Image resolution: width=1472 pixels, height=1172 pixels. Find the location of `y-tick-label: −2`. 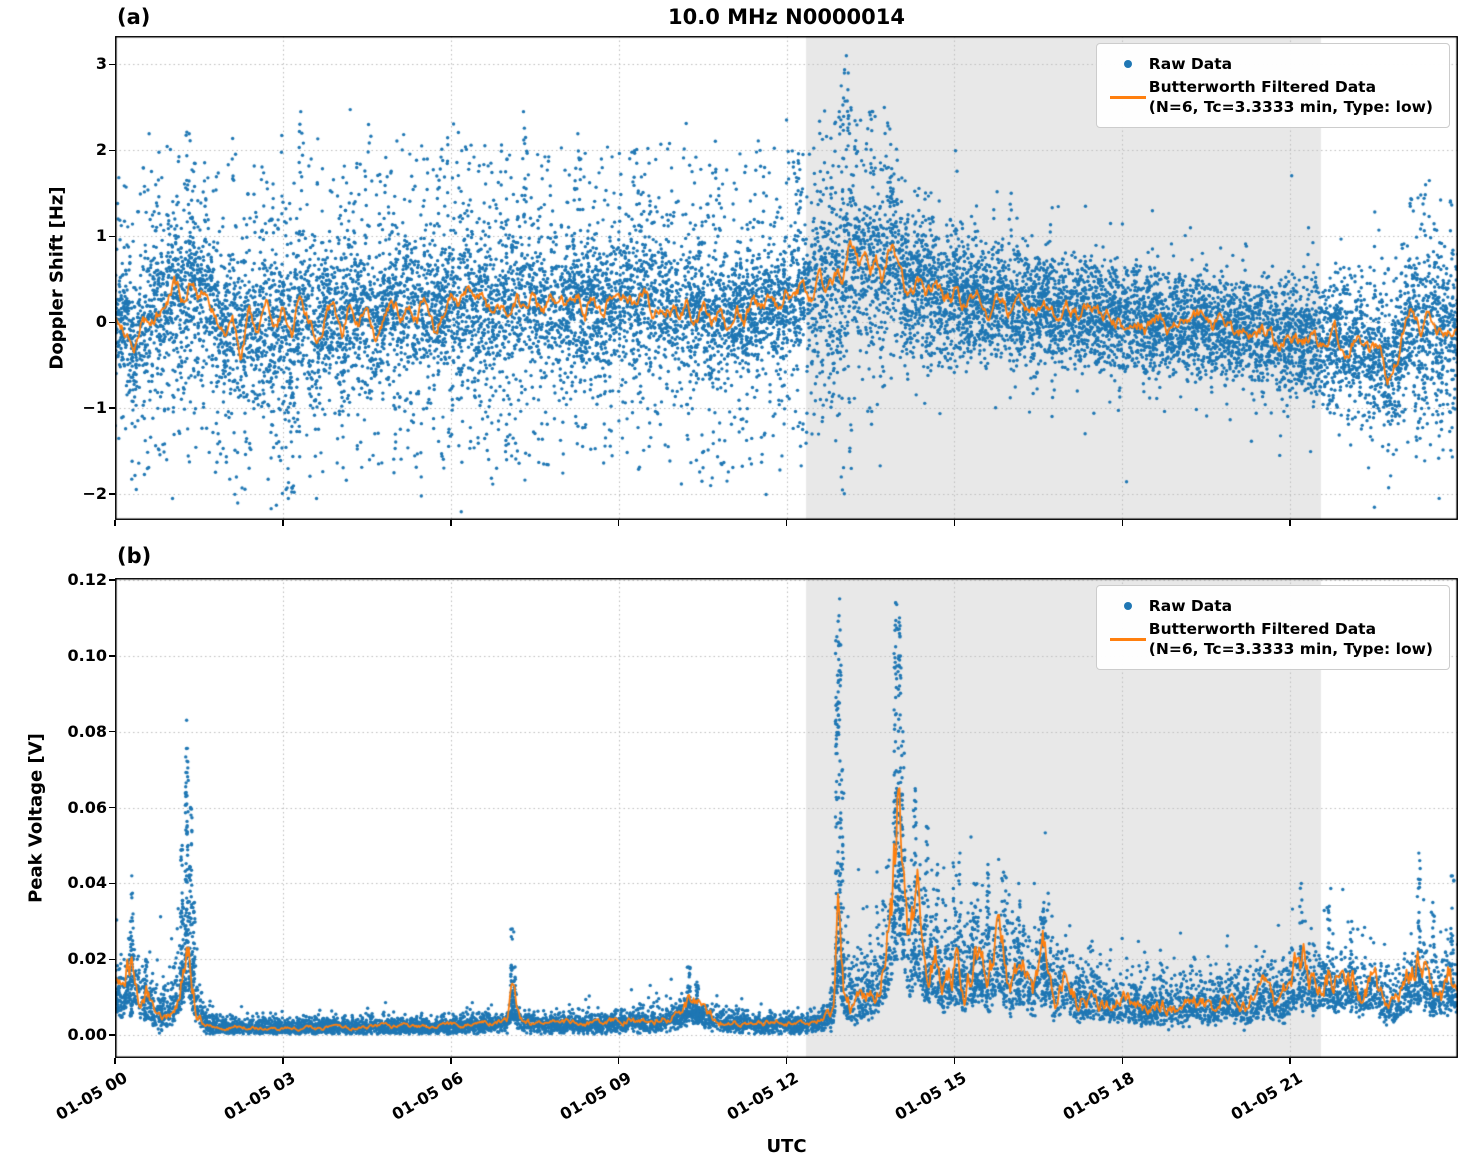

y-tick-label: −2 is located at coordinates (94, 494).